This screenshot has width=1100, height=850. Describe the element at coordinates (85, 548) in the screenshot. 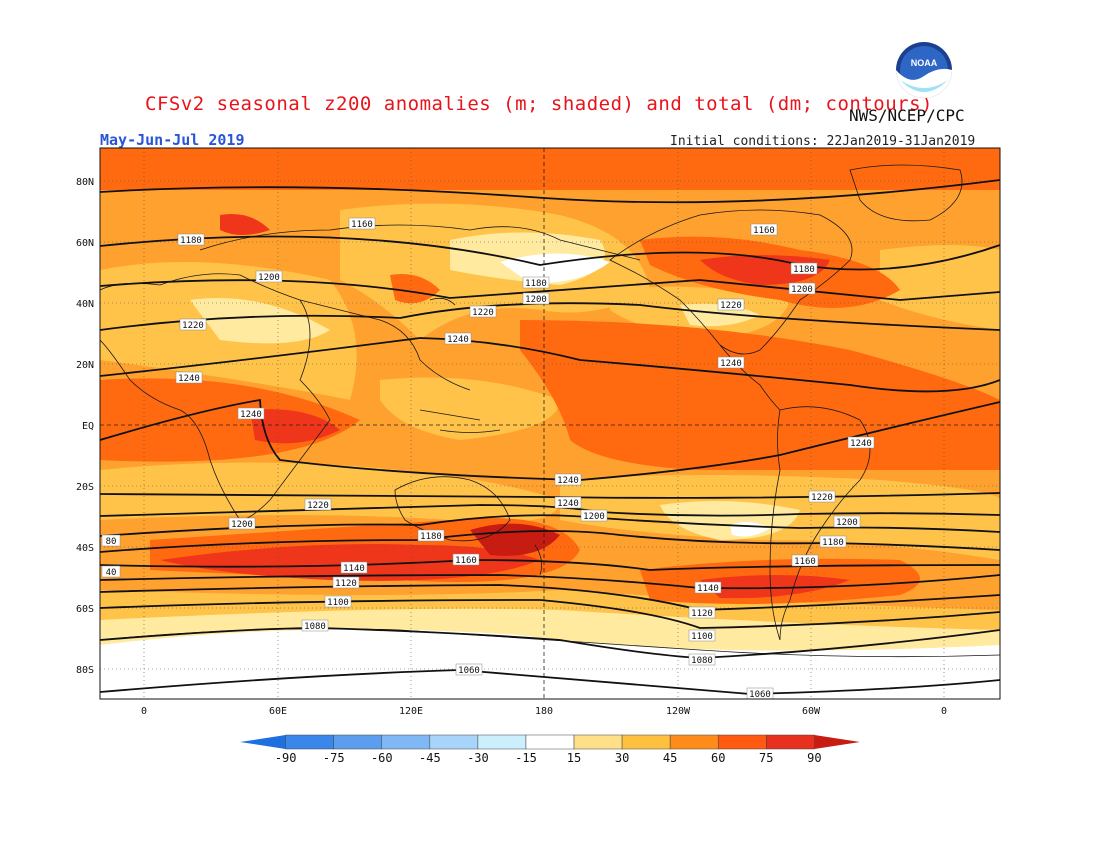

I see `lat-label: 40S` at that location.